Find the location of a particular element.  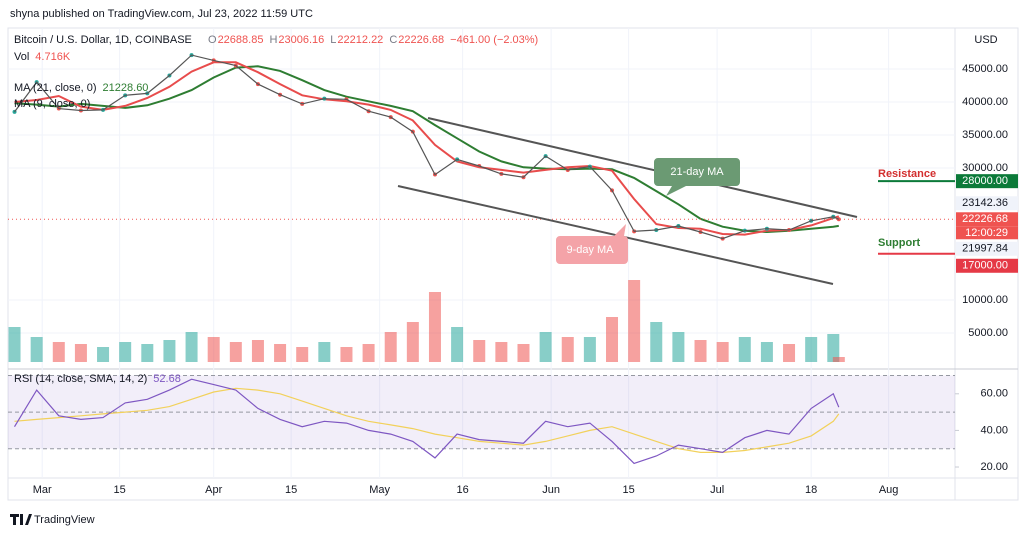

rsi-line is located at coordinates (426, 421).